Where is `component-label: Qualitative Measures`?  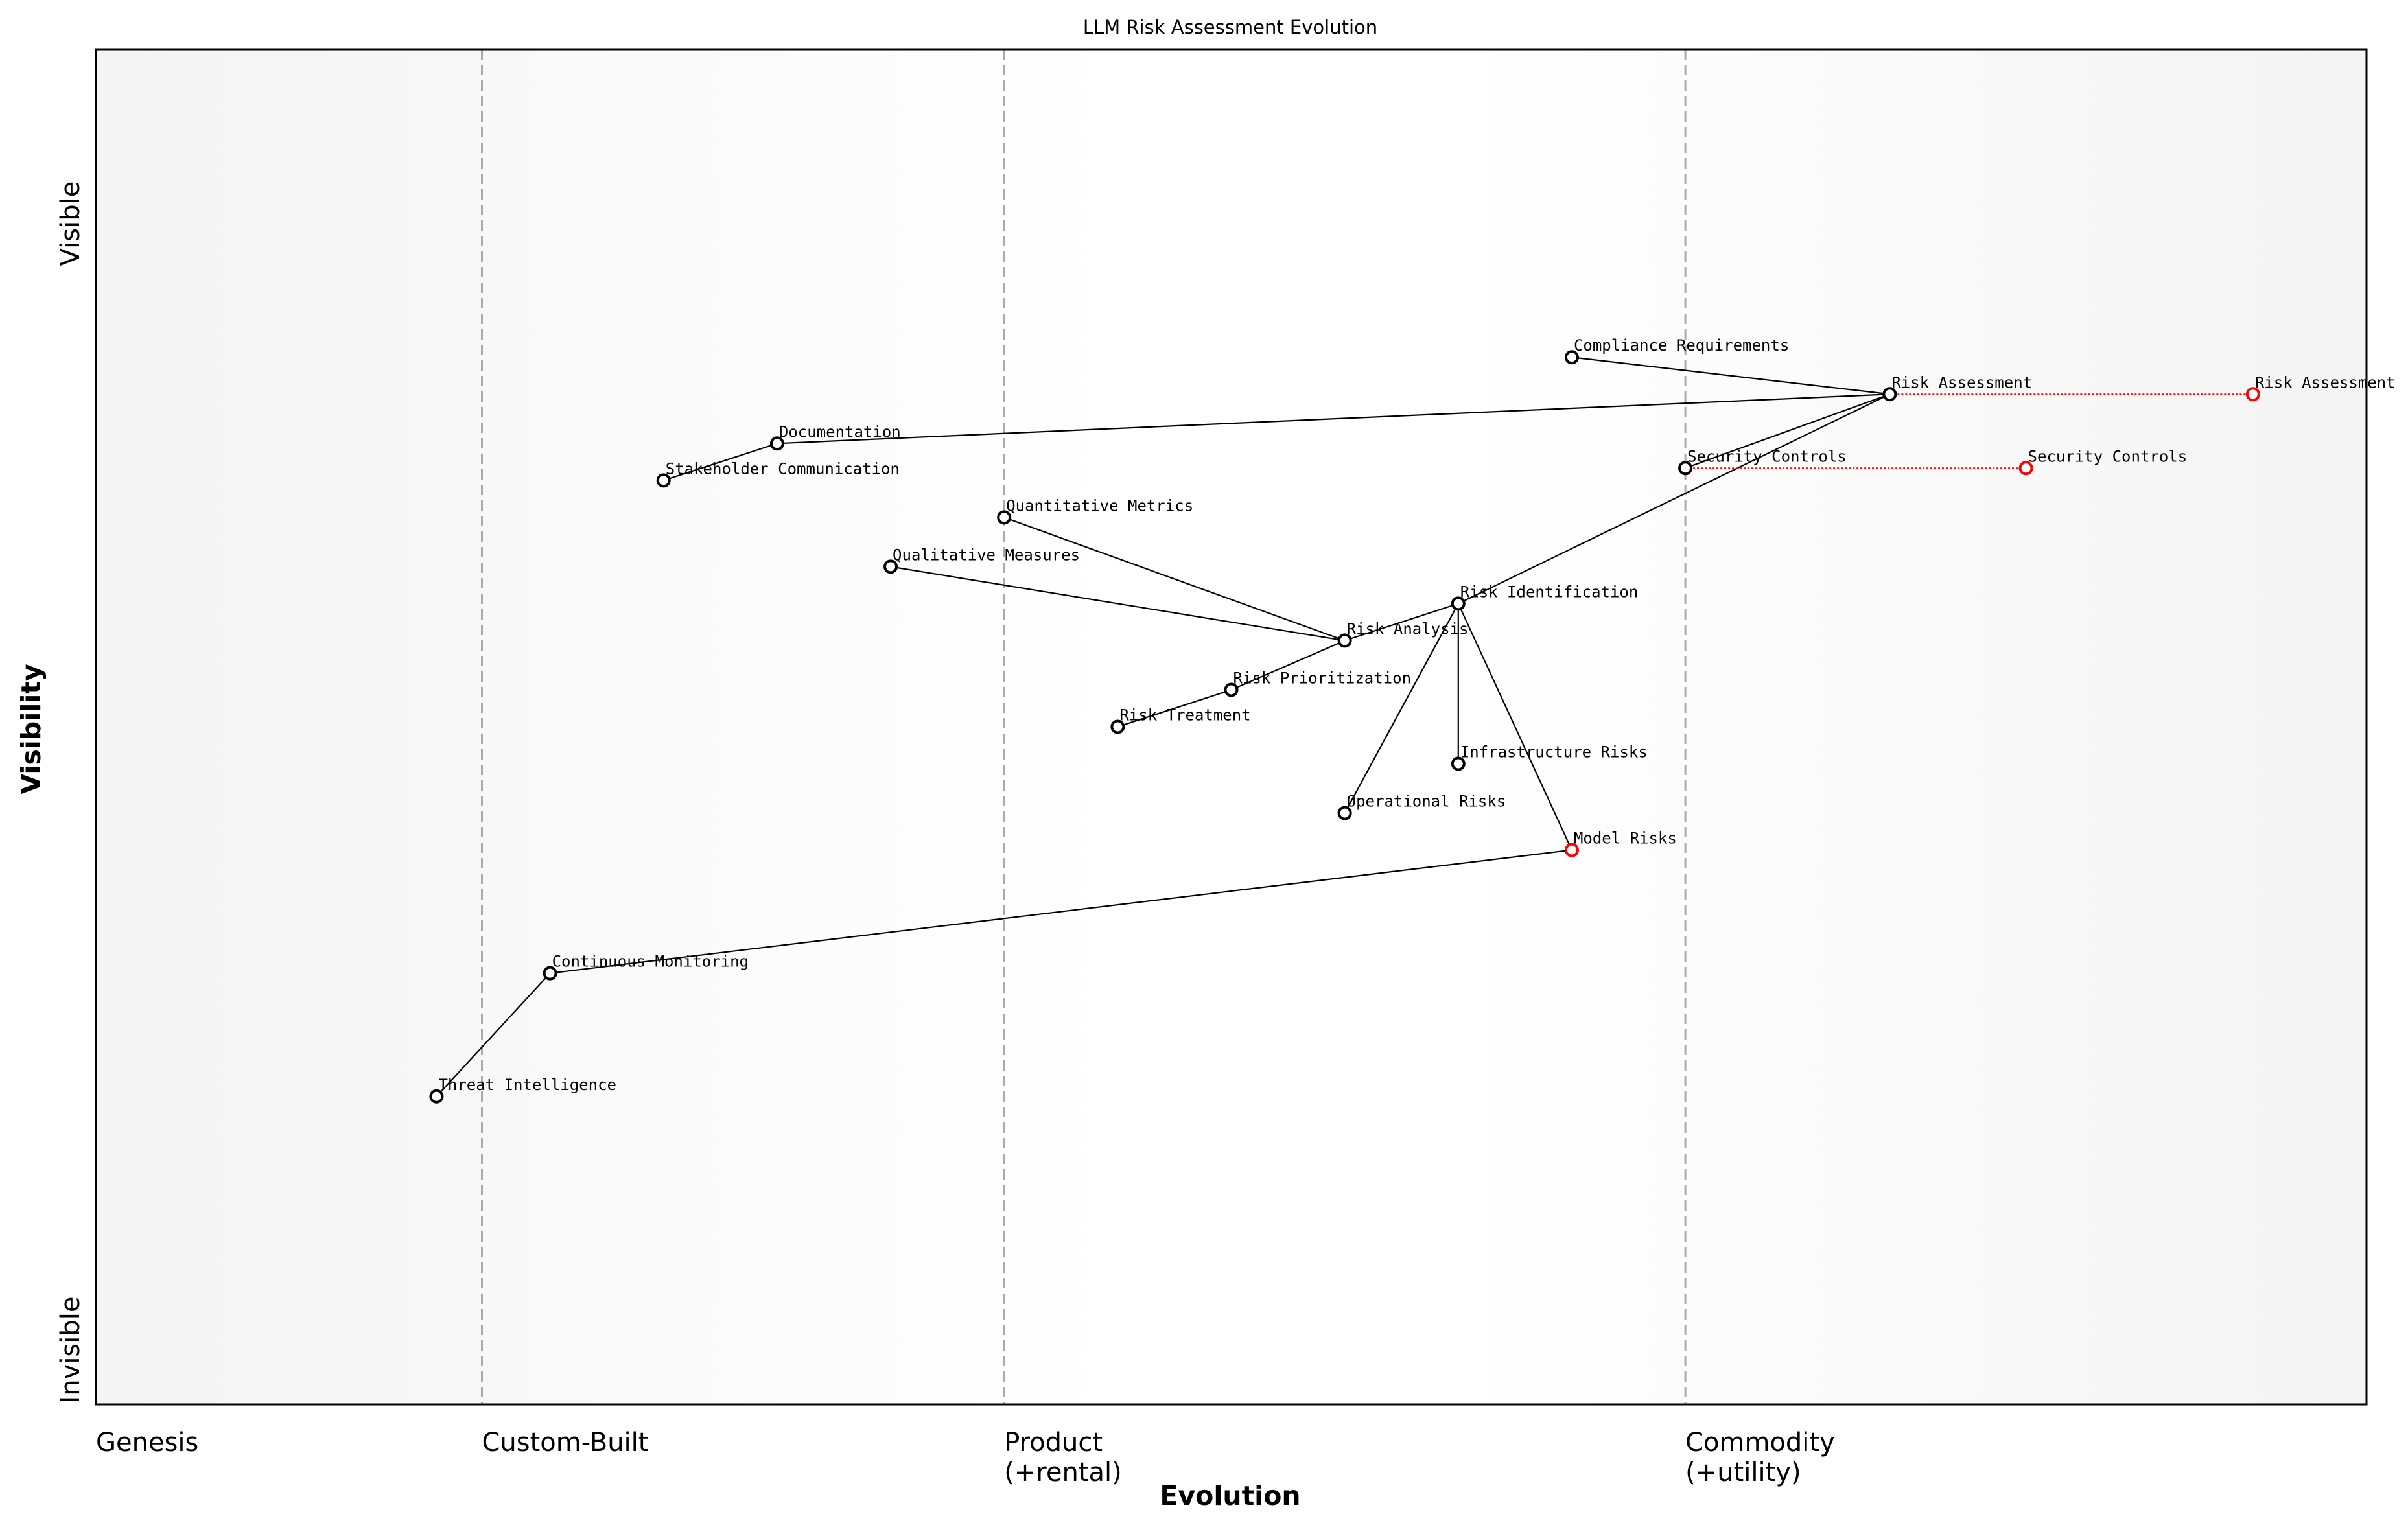 component-label: Qualitative Measures is located at coordinates (986, 555).